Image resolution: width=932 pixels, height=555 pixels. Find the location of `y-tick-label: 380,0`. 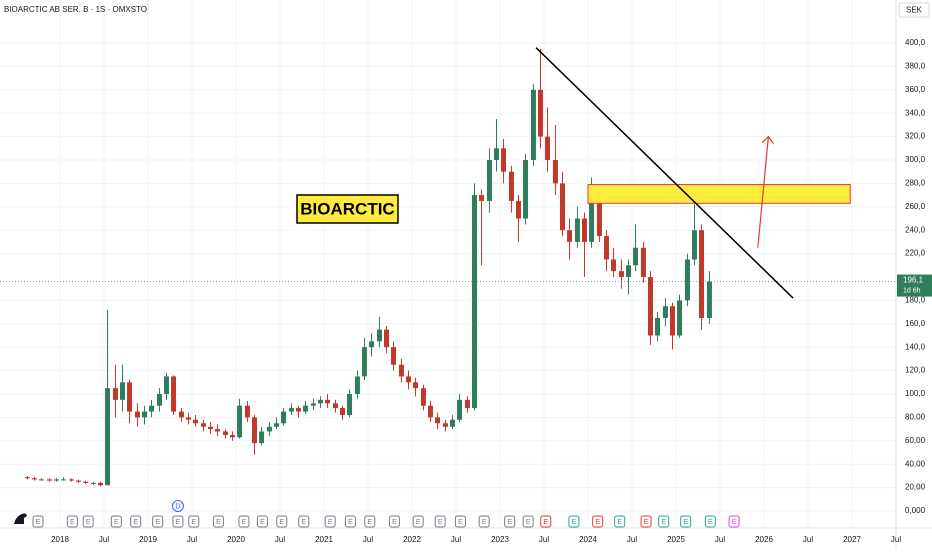

y-tick-label: 380,0 is located at coordinates (915, 66).